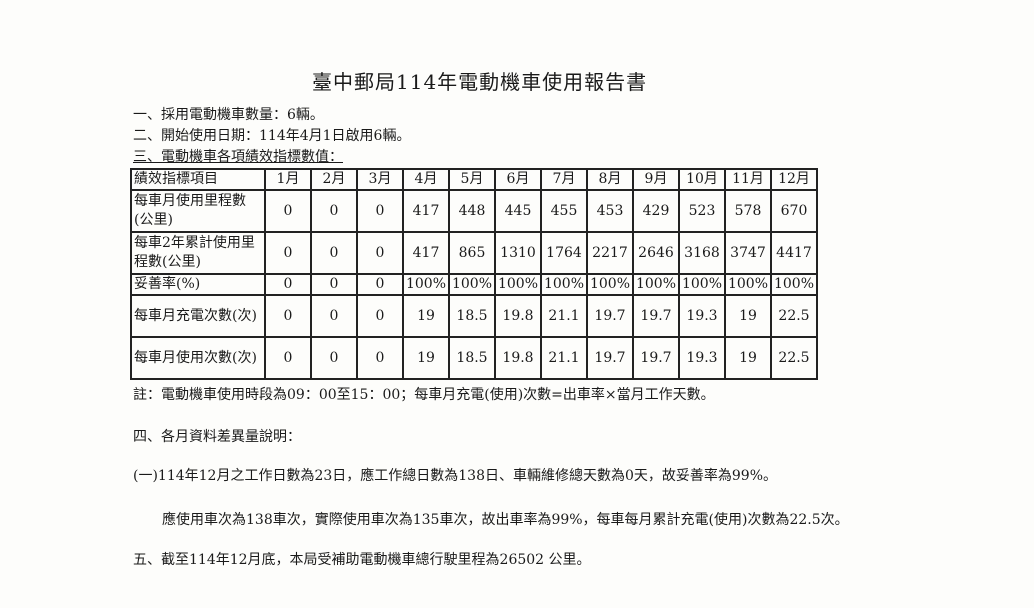 The image size is (1034, 608). What do you see at coordinates (480, 82) in the screenshot?
I see `page-title: 臺中郵局114年電動機車使用報告書` at bounding box center [480, 82].